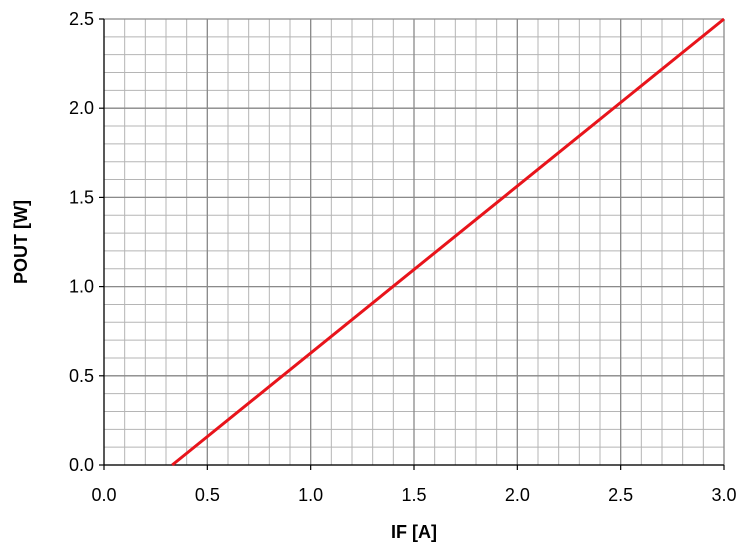 This screenshot has width=745, height=548. What do you see at coordinates (21, 242) in the screenshot?
I see `y-axis-title: POUT [W]` at bounding box center [21, 242].